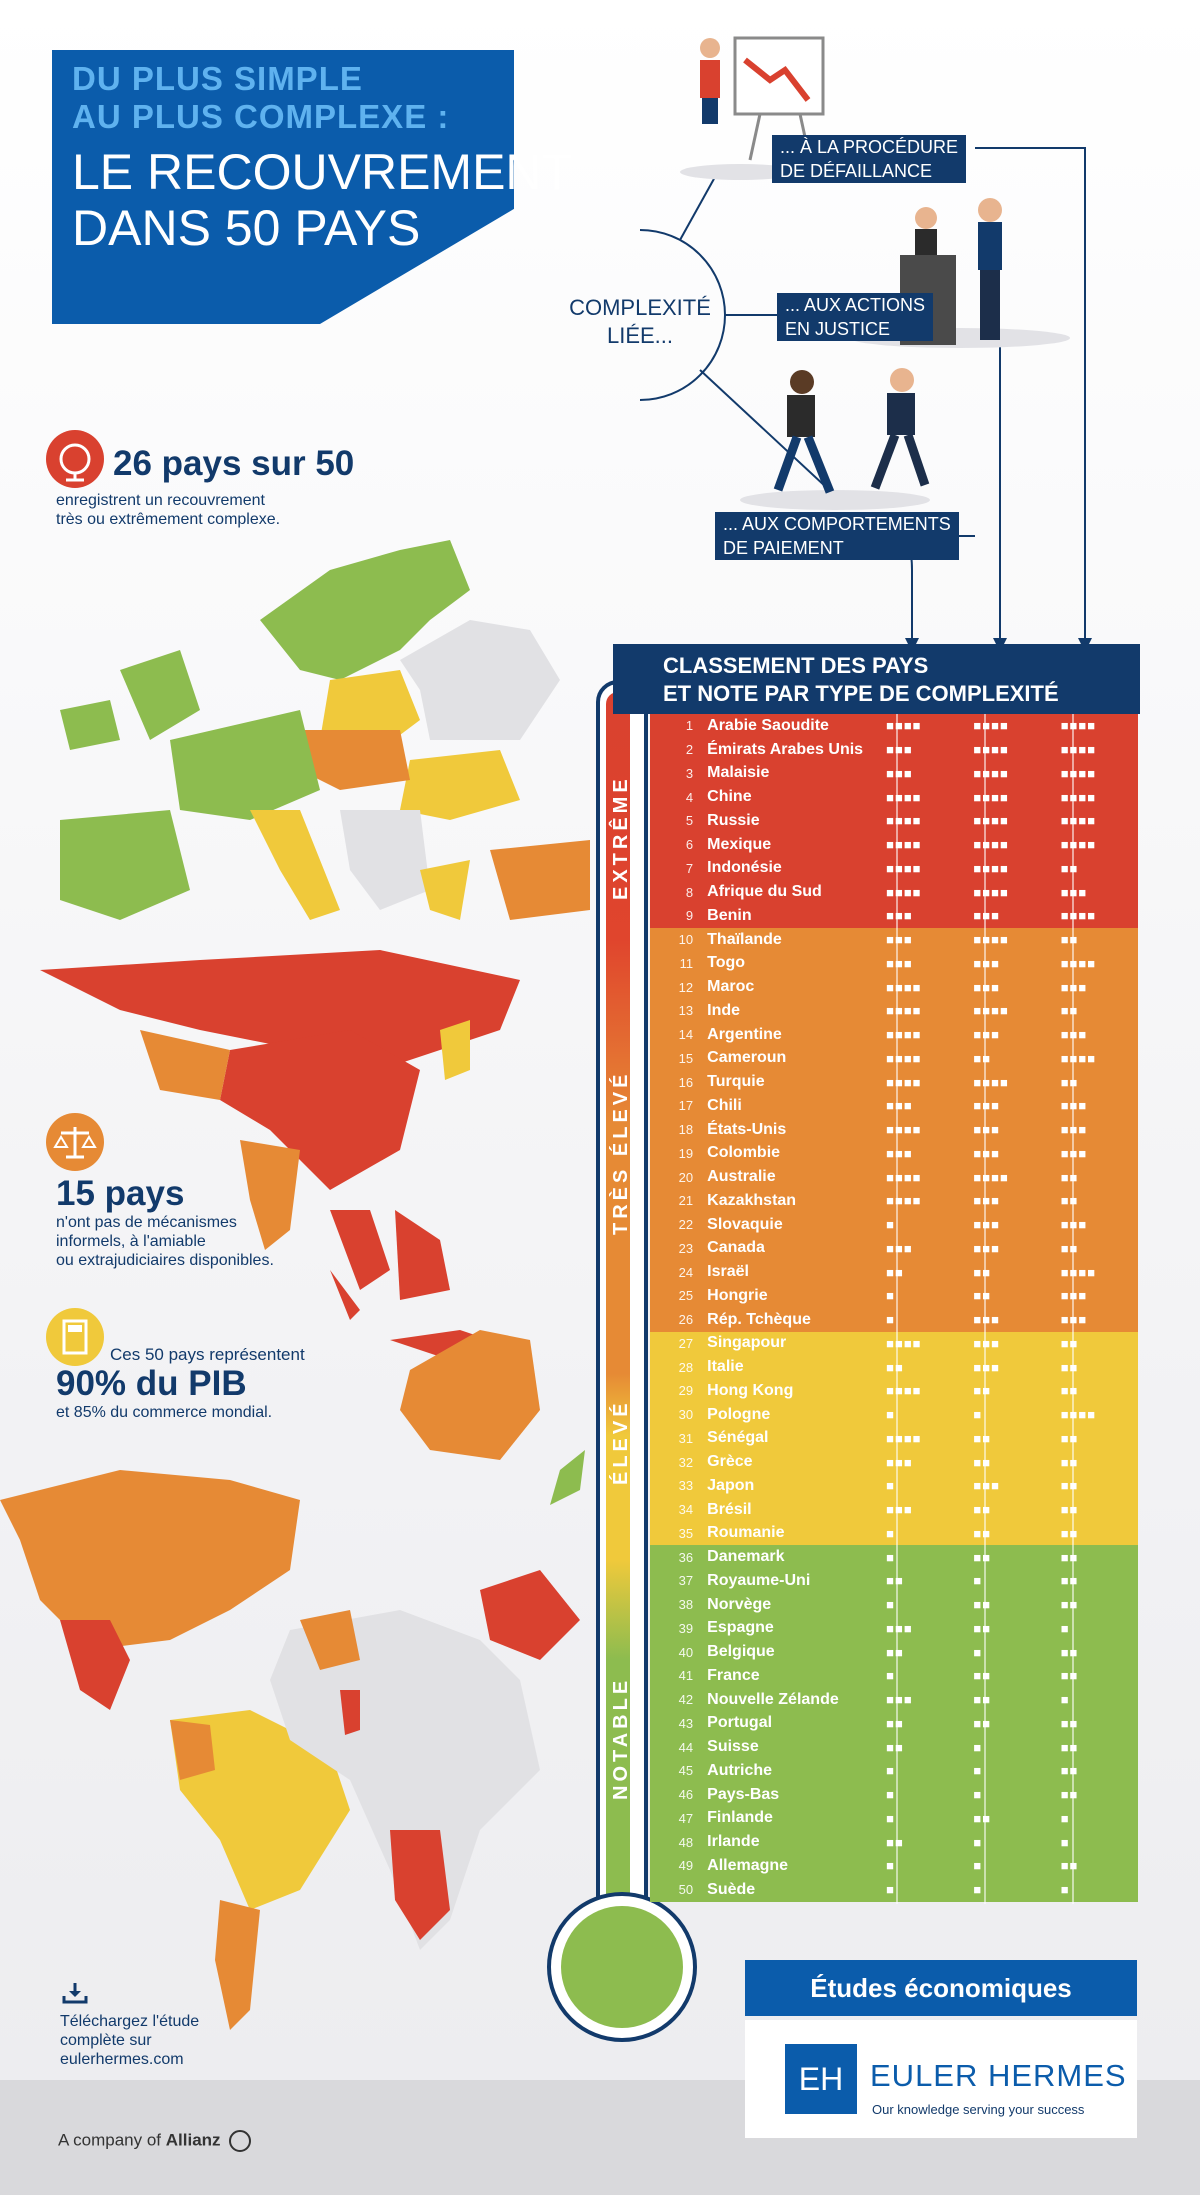 The image size is (1200, 2195). Describe the element at coordinates (737, 1295) in the screenshot. I see `country-name: Hongrie` at that location.